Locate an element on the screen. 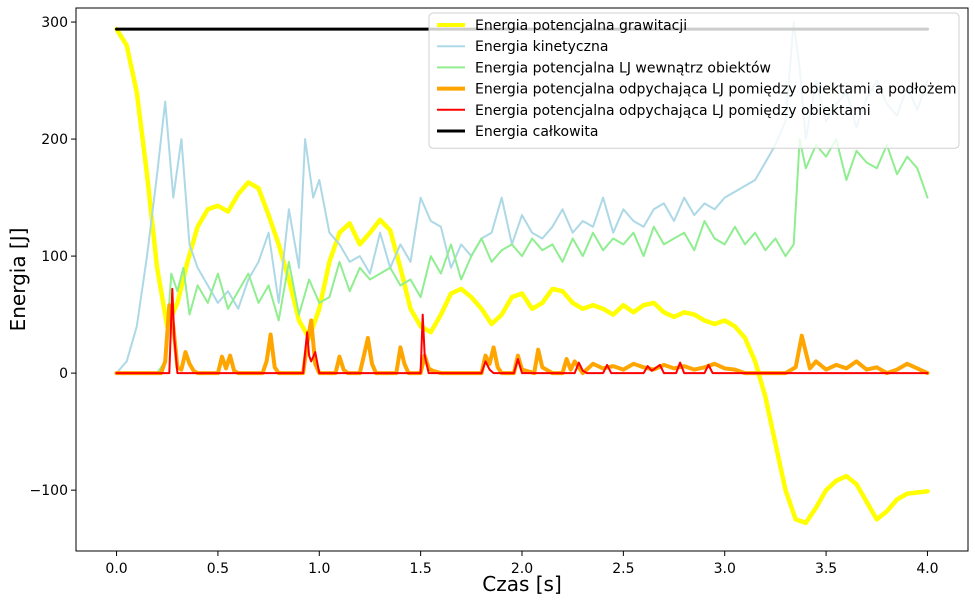  y-axis-title: Energia [J] is located at coordinates (18, 280).